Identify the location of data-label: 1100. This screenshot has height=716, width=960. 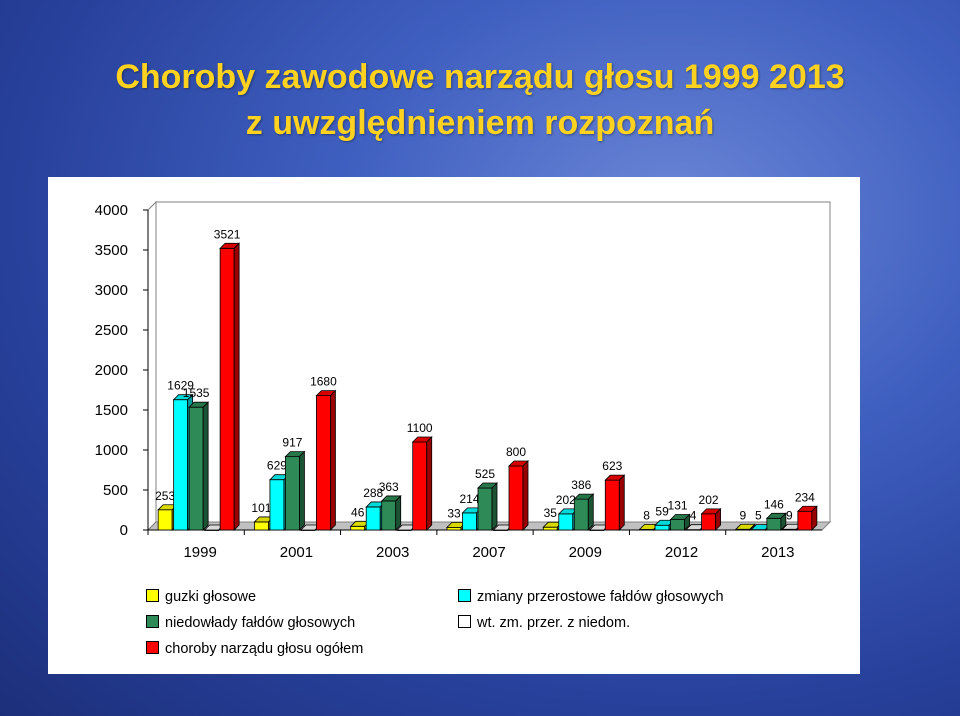
(420, 428).